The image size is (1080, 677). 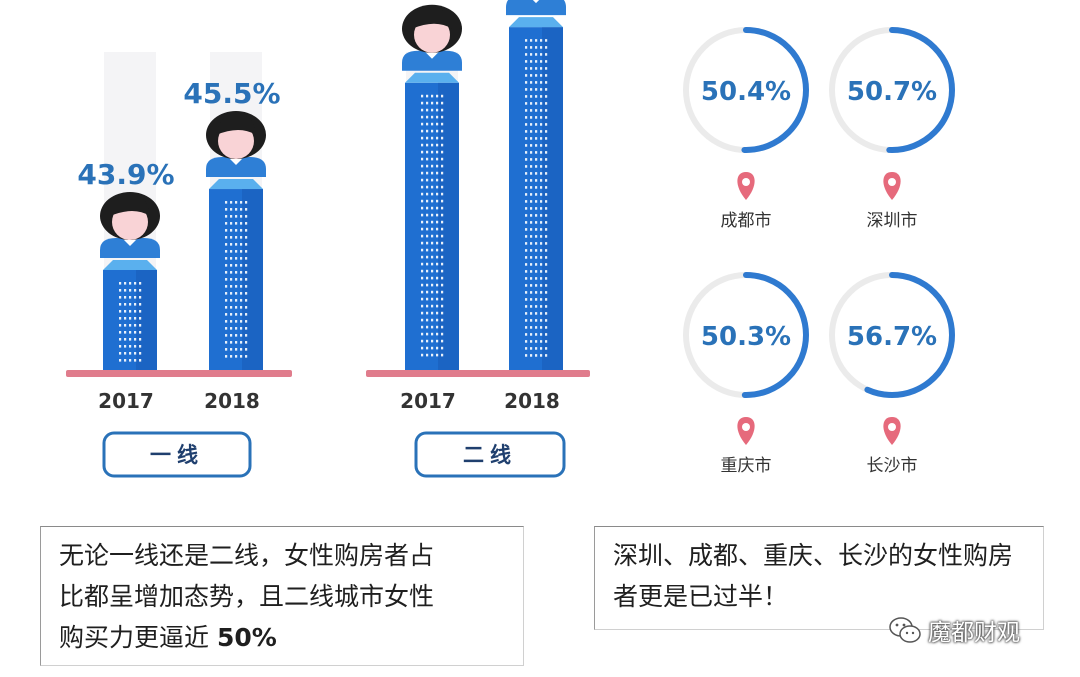 I want to click on city-name-label: 深圳市, so click(x=892, y=221).